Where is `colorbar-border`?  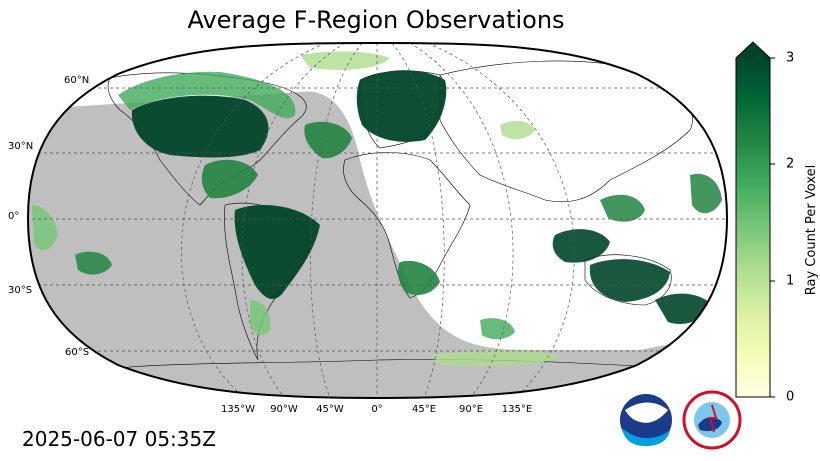
colorbar-border is located at coordinates (753, 219).